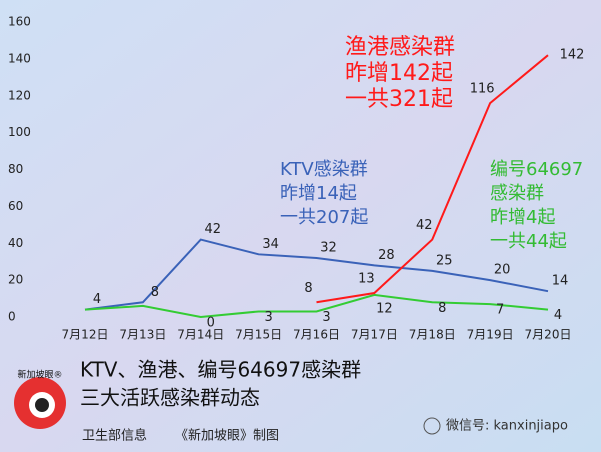 Image resolution: width=601 pixels, height=452 pixels. Describe the element at coordinates (318, 193) in the screenshot. I see `annotation: 昨增14起` at that location.